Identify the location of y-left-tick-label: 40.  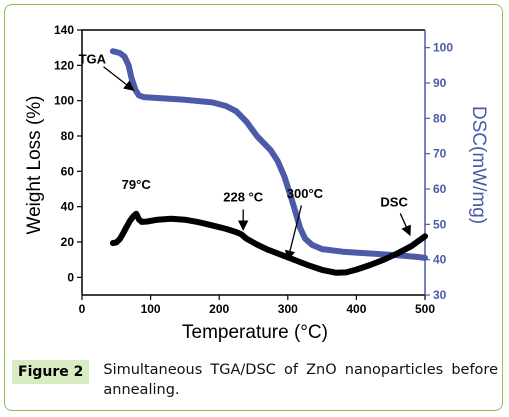
(68, 207).